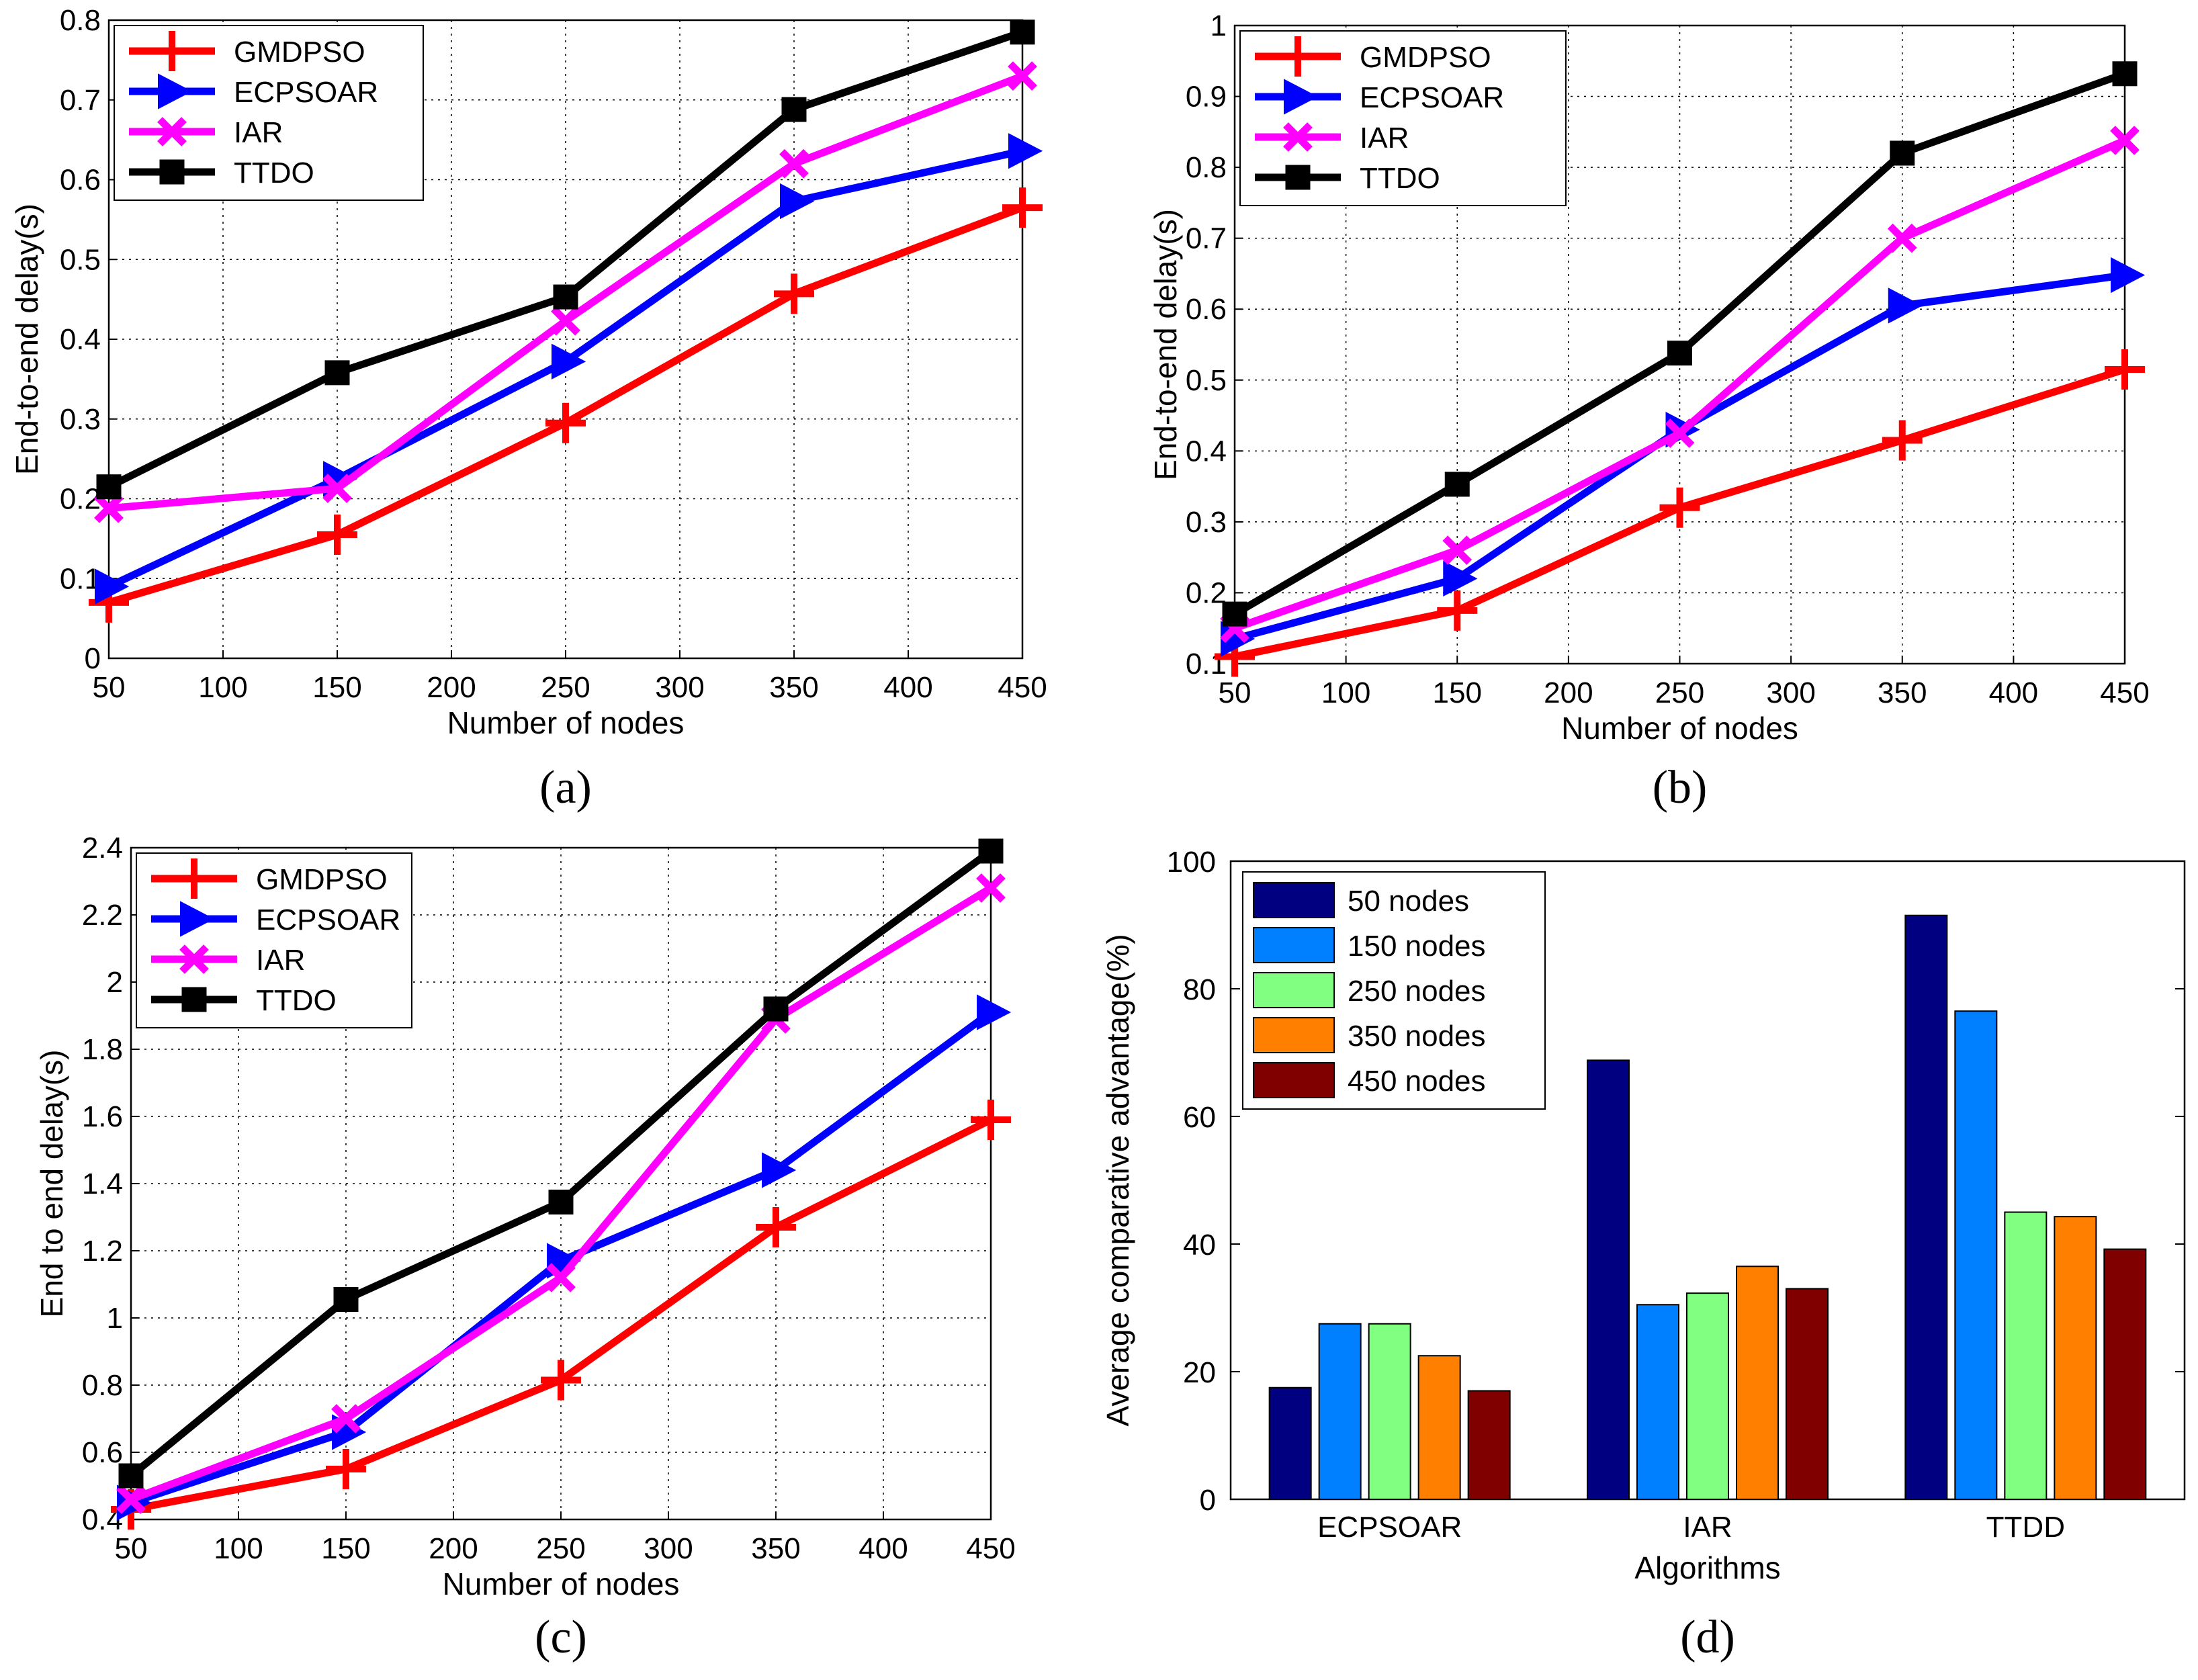  Describe the element at coordinates (1926, 1207) in the screenshot. I see `bar-ttdd-50-nodes` at that location.